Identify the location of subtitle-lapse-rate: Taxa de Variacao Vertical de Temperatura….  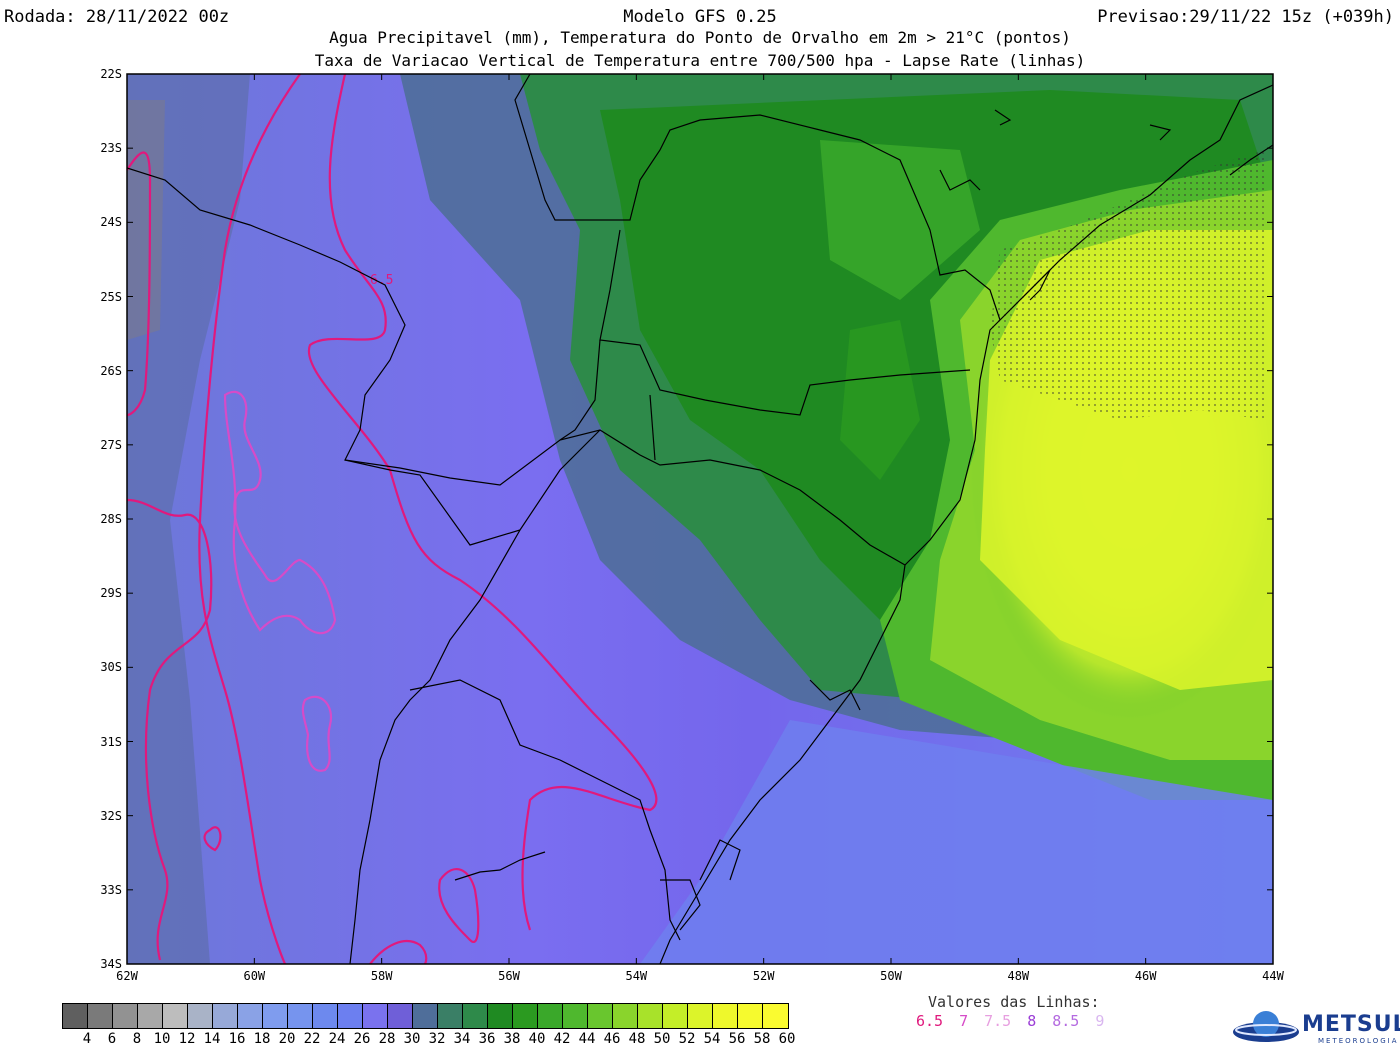
(700, 60).